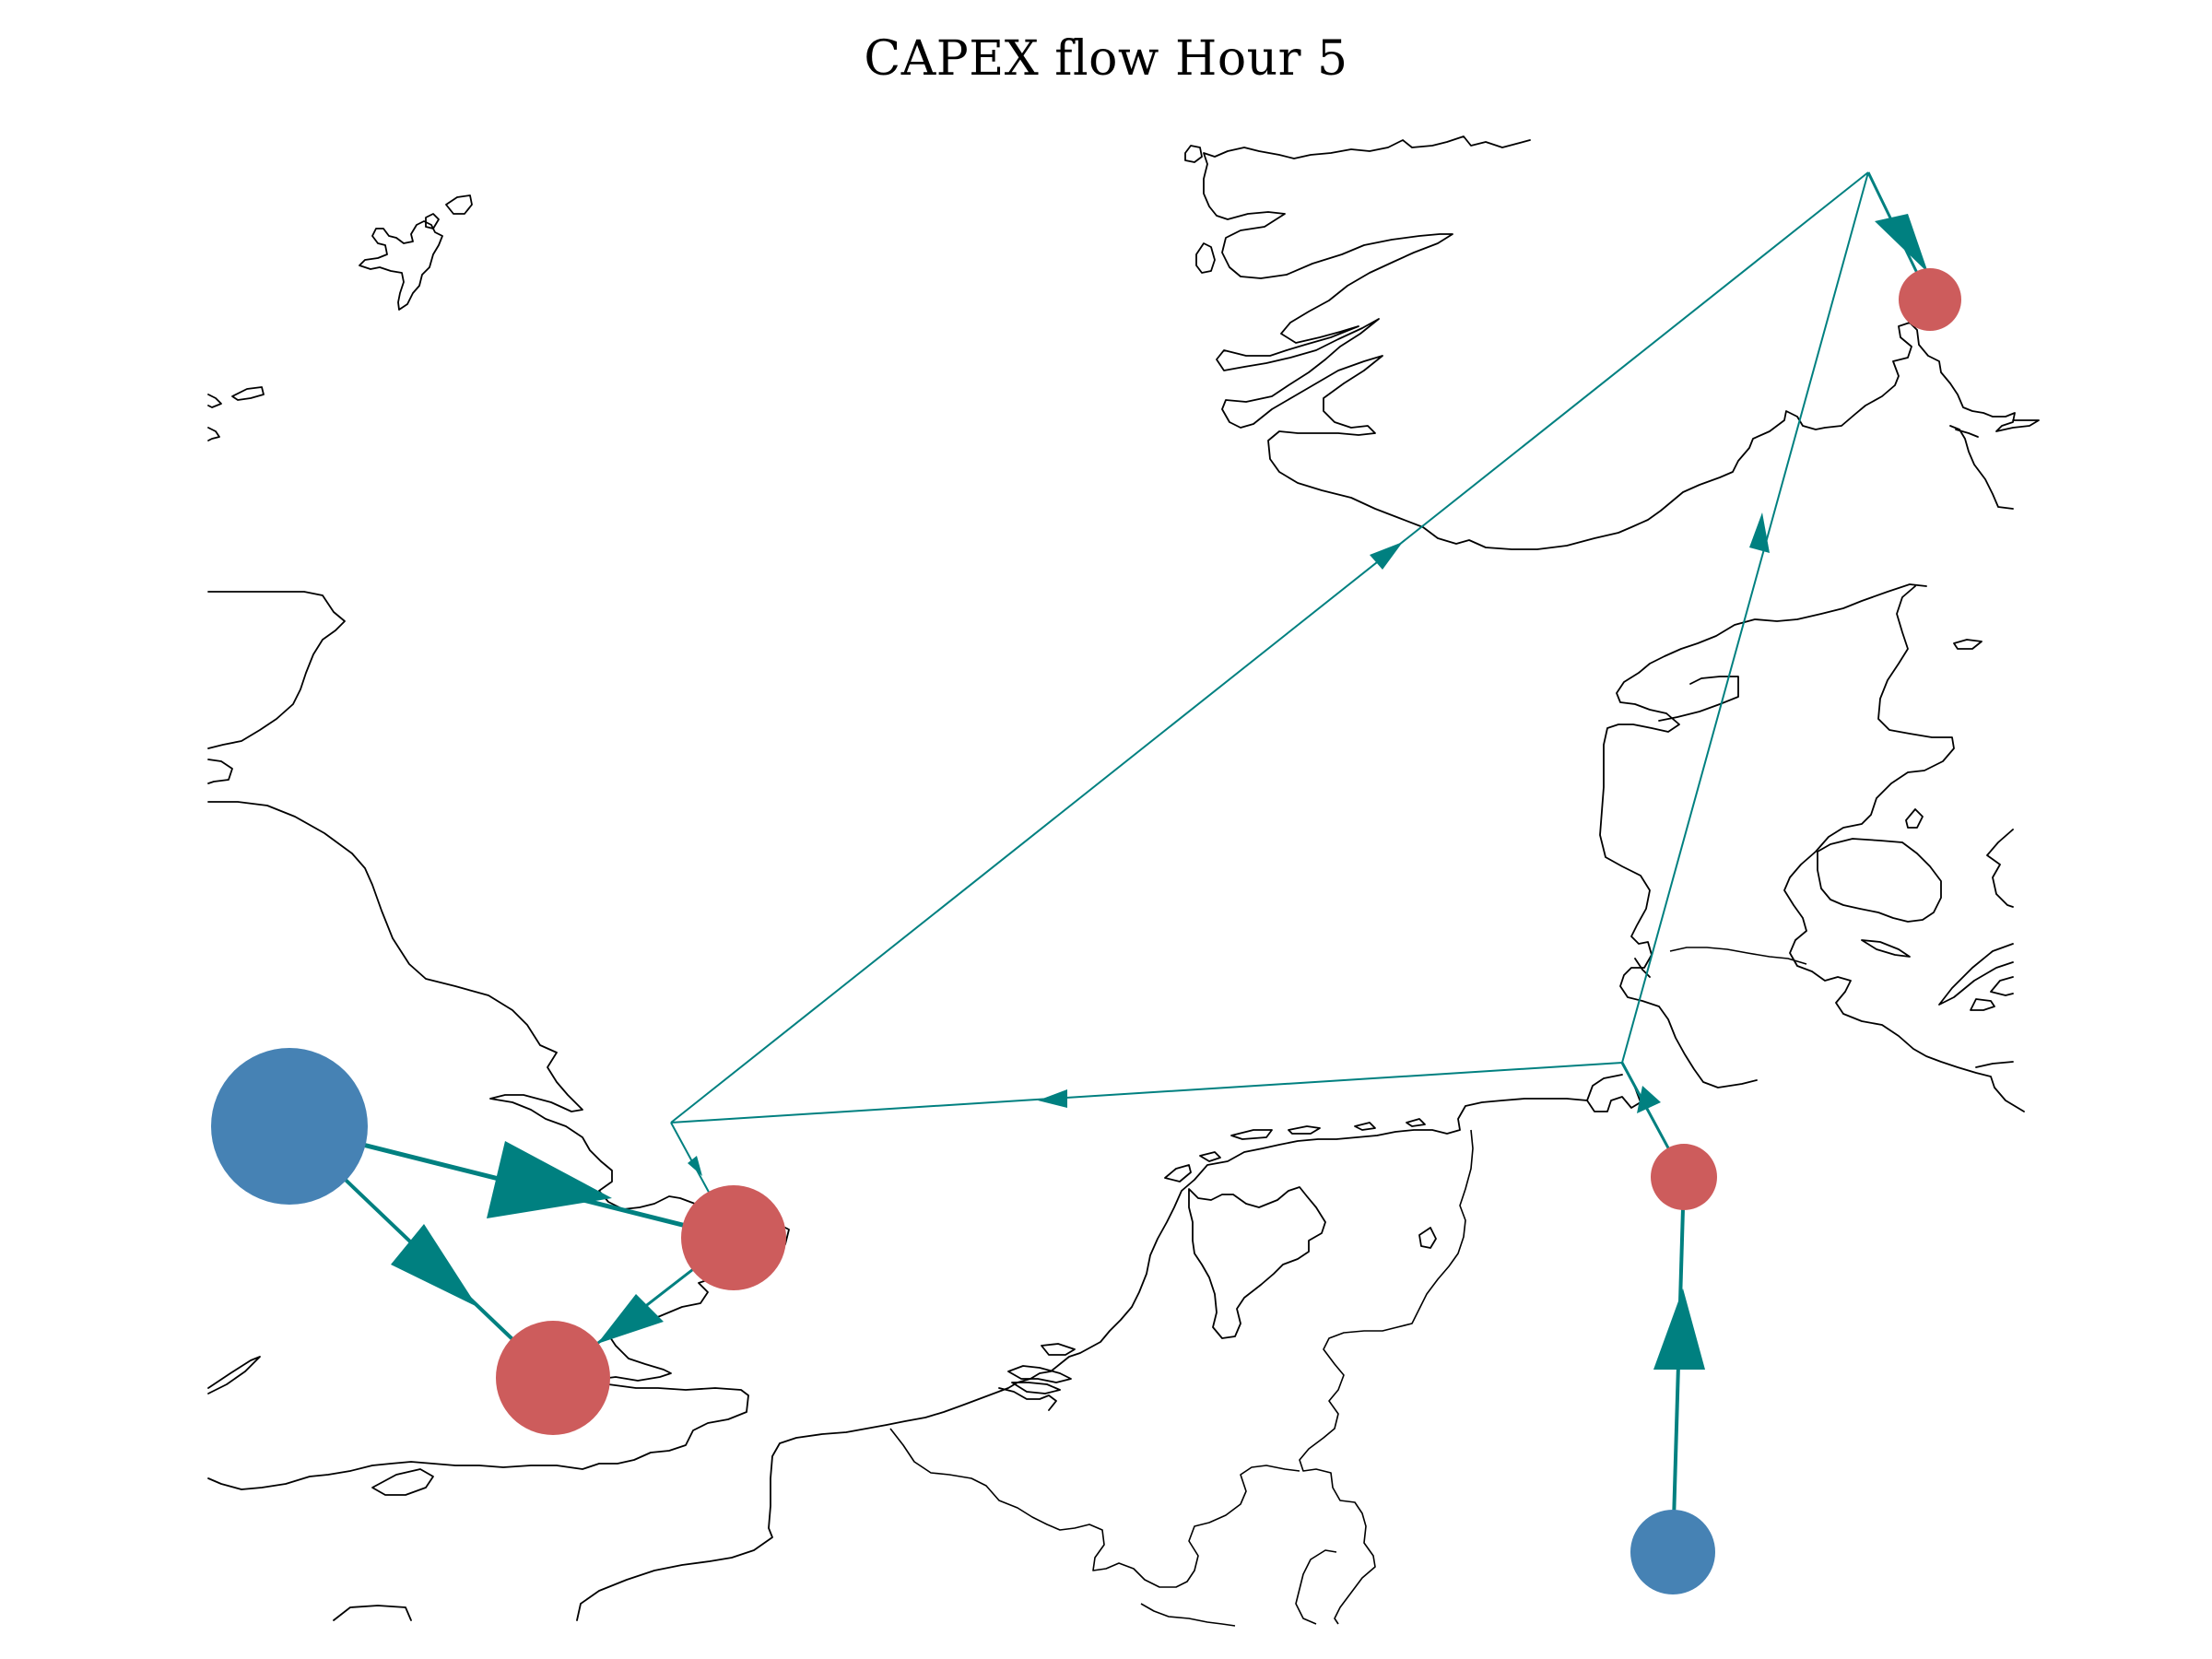  What do you see at coordinates (1427, 1238) in the screenshot?
I see `ijsselmeer-islet` at bounding box center [1427, 1238].